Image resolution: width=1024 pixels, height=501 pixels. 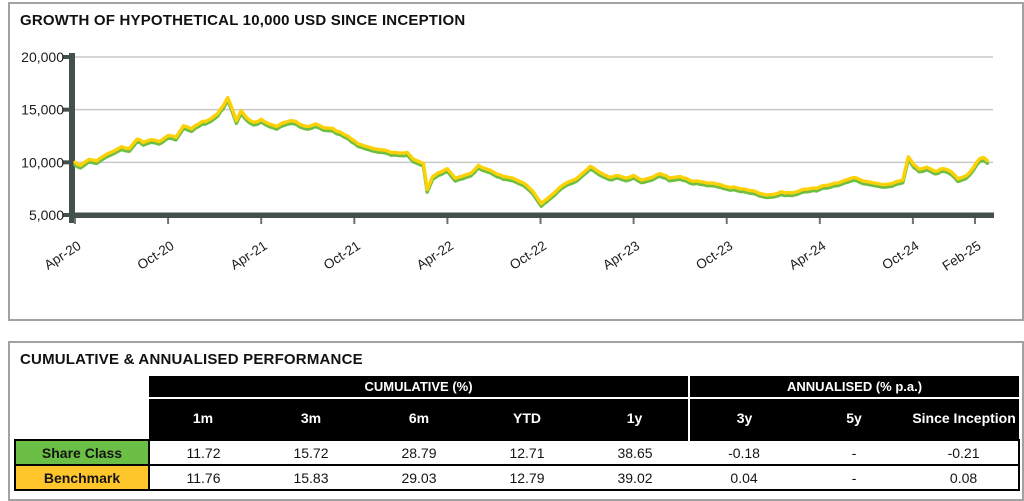 I want to click on col-ytd: YTD, so click(x=527, y=419).